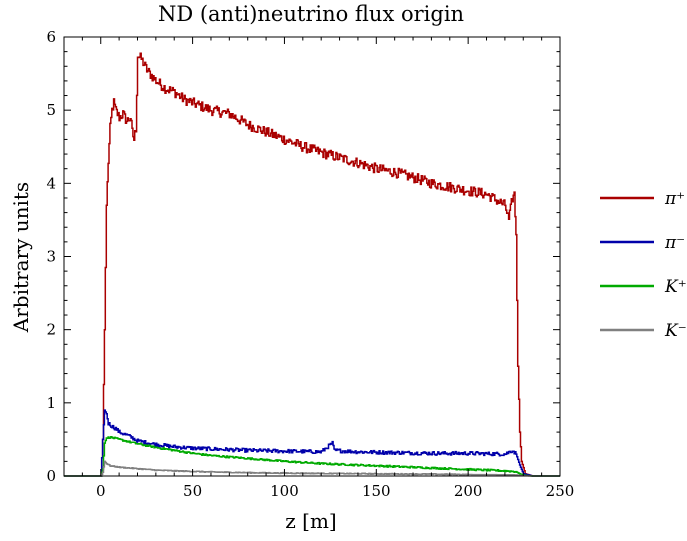 The image size is (687, 541). I want to click on legend-label-3: K⁻, so click(675, 331).